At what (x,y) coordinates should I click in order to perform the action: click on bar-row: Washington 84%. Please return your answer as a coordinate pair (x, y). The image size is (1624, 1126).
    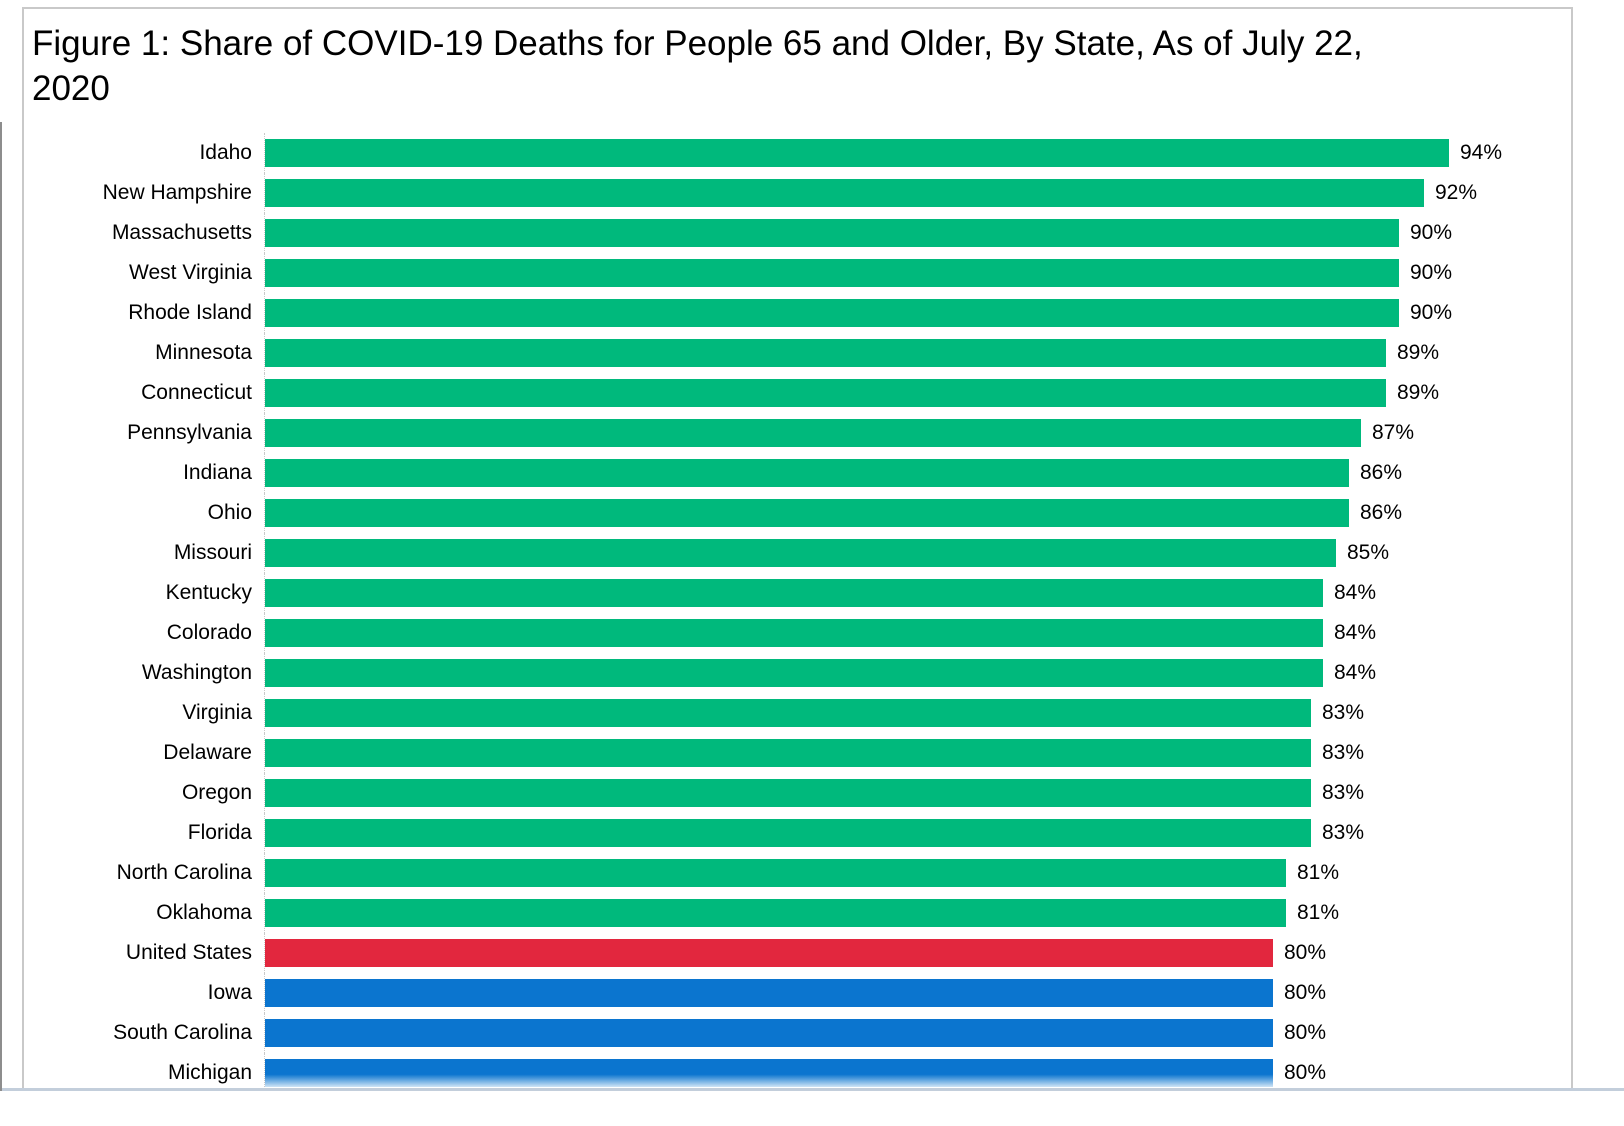
    Looking at the image, I should click on (797, 673).